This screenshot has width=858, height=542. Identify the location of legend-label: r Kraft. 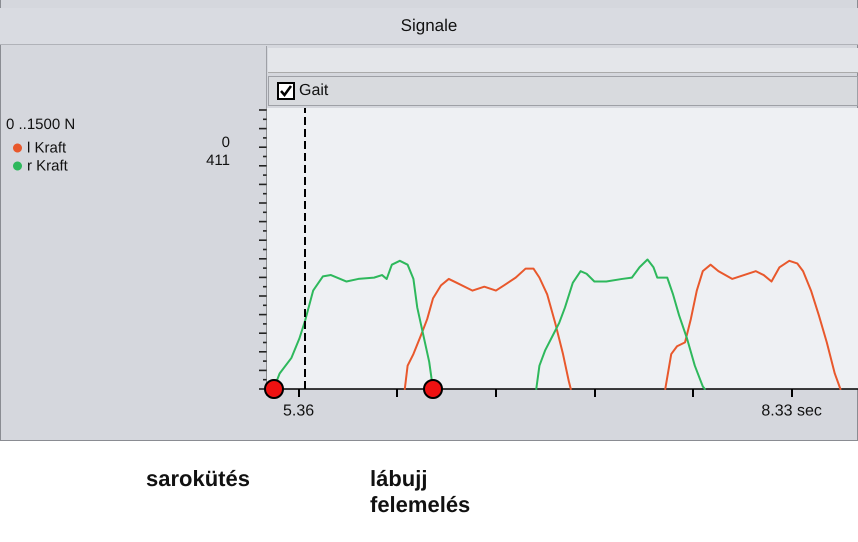
(48, 166).